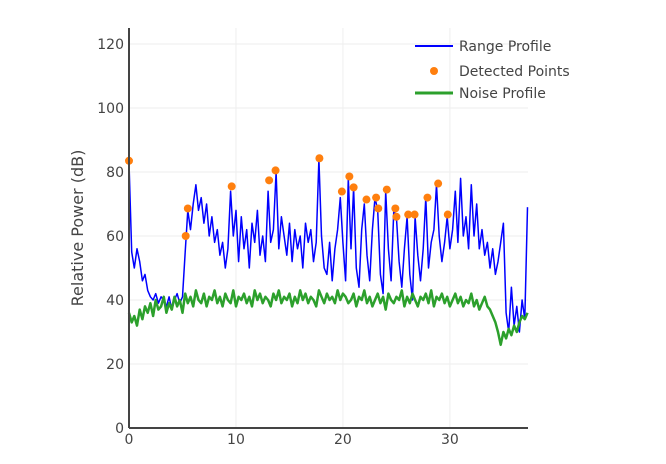  Describe the element at coordinates (115, 237) in the screenshot. I see `y-tick-label: 60` at that location.